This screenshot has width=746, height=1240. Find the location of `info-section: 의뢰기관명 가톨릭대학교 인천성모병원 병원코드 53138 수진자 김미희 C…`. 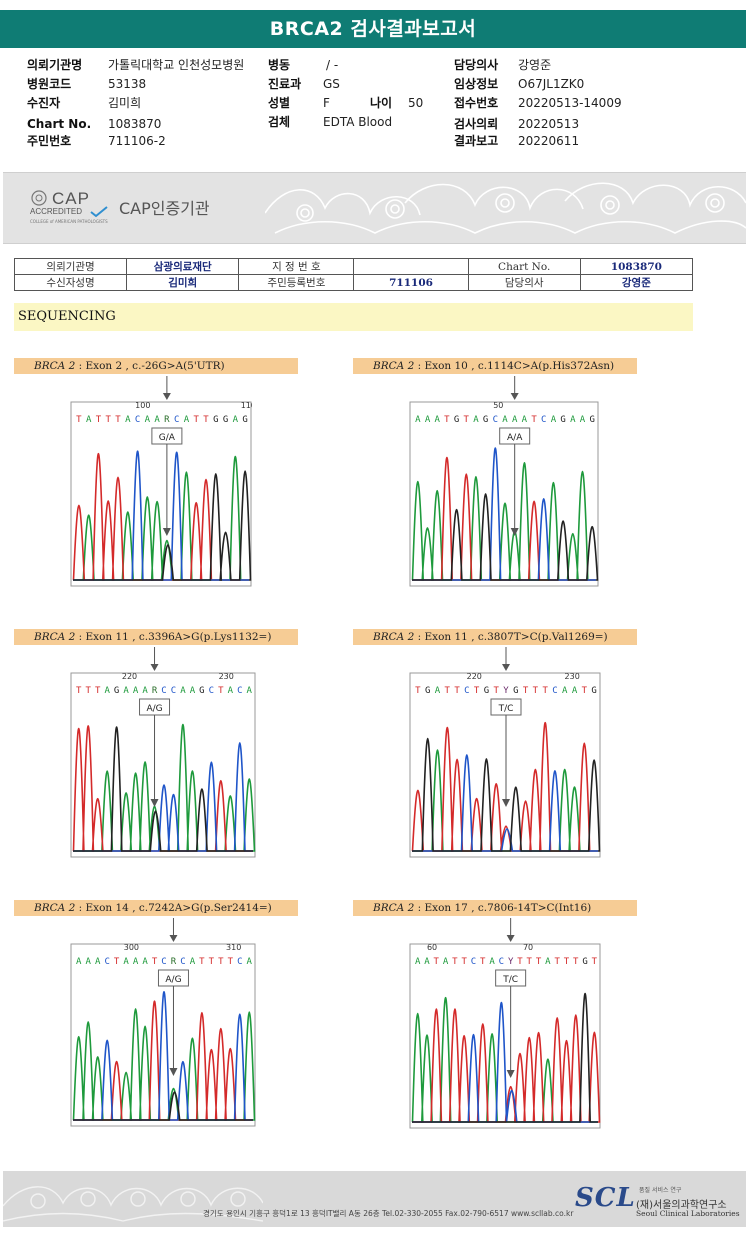

info-section: 의뢰기관명 가톨릭대학교 인천성모병원 병원코드 53138 수진자 김미희 C… is located at coordinates (373, 80).